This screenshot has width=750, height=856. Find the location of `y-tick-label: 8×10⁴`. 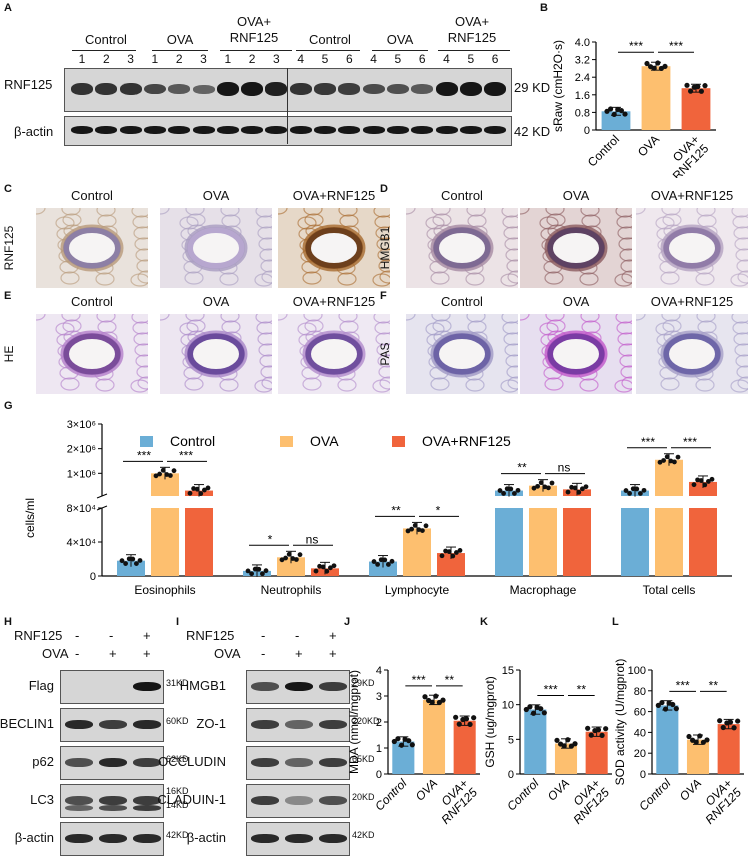

y-tick-label: 8×10⁴ is located at coordinates (81, 509).